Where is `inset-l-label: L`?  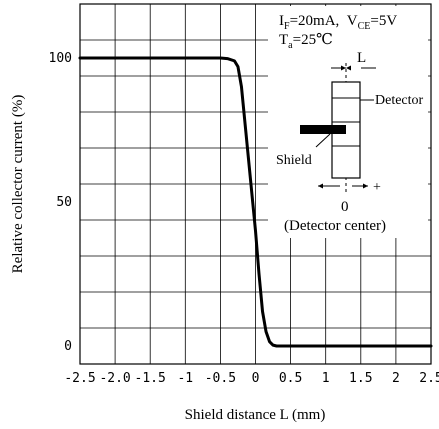
inset-l-label: L is located at coordinates (361, 58).